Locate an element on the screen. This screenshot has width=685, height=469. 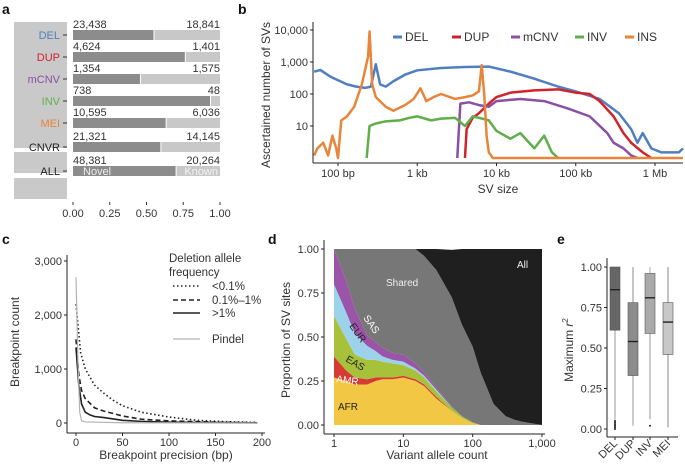
y-axis-title: Breakpoint count is located at coordinates (15, 341).